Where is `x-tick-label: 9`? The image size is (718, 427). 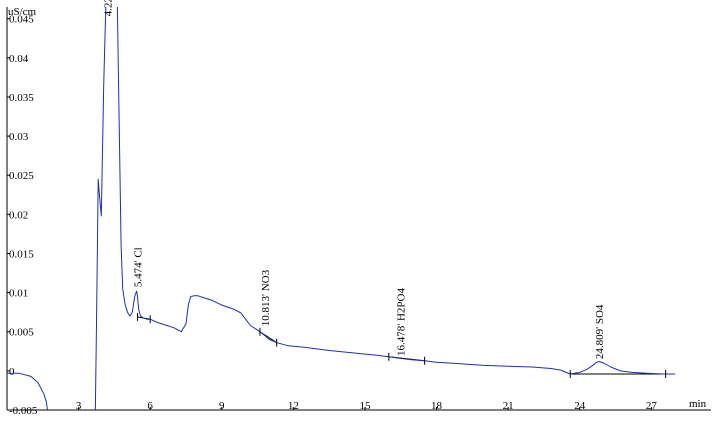
x-tick-label: 9 is located at coordinates (222, 406).